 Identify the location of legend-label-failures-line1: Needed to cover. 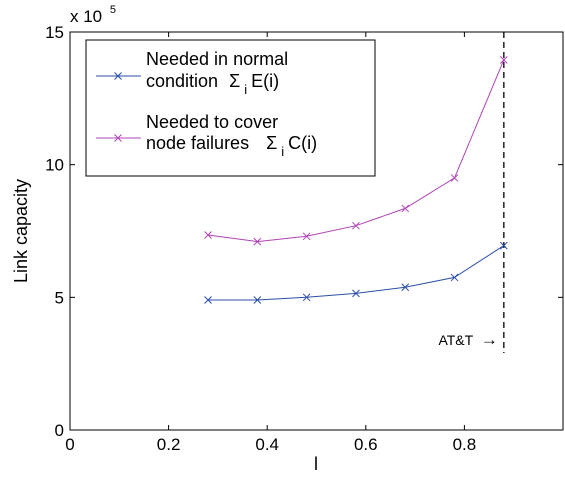
(212, 122).